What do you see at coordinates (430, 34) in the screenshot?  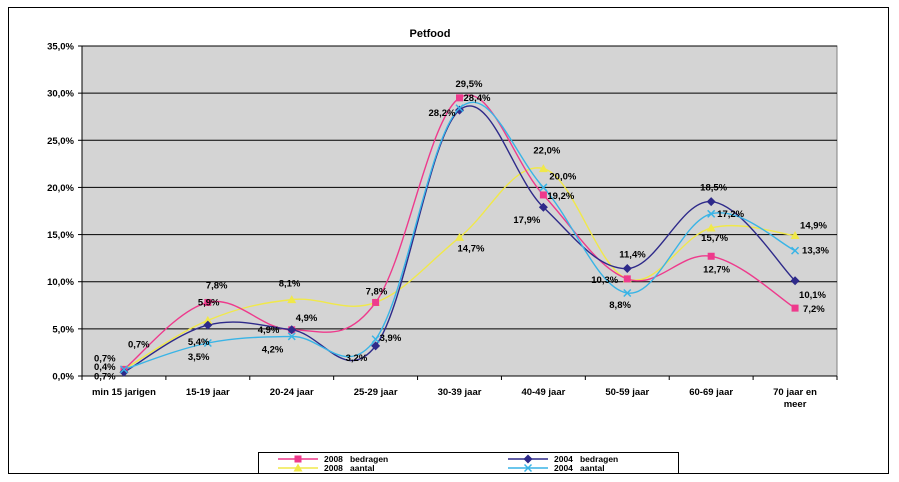 I see `chart-title: Petfood` at bounding box center [430, 34].